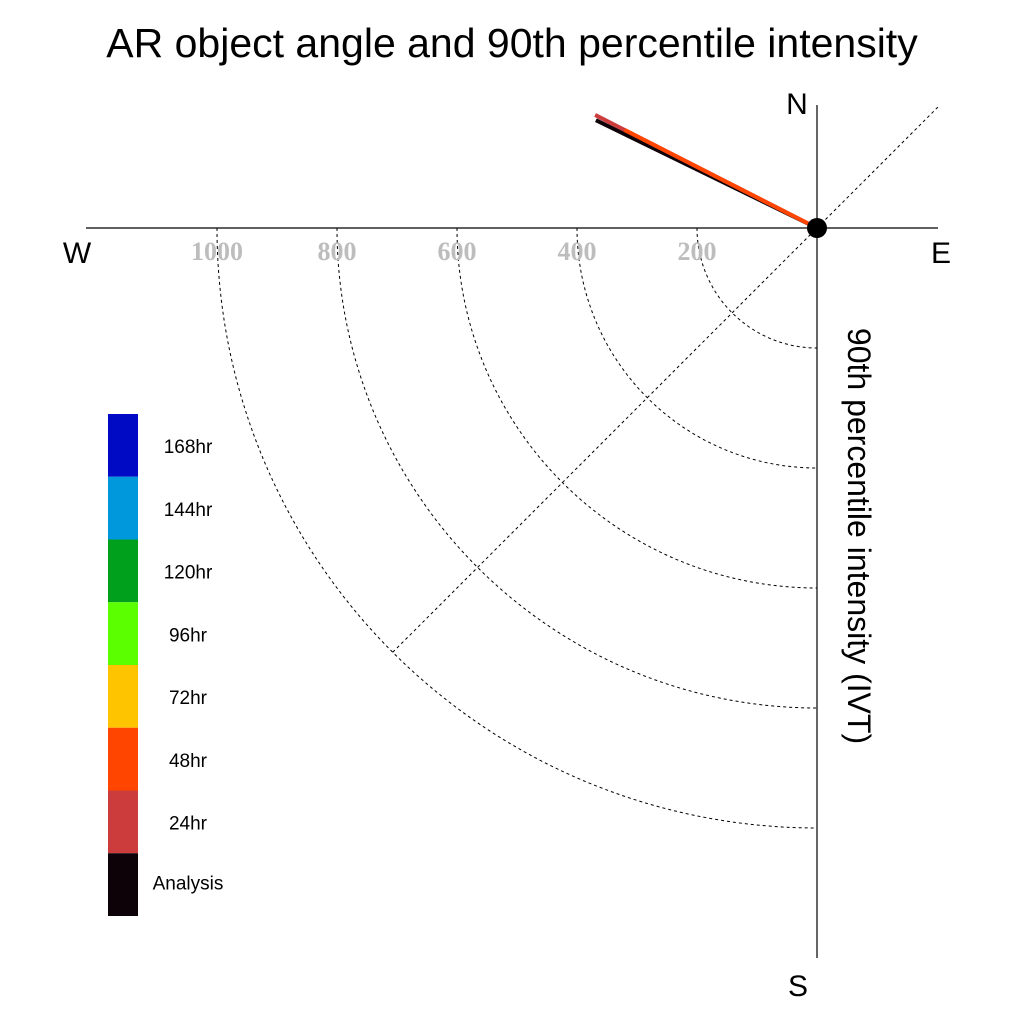  What do you see at coordinates (188, 698) in the screenshot?
I see `legend-label: 72hr` at bounding box center [188, 698].